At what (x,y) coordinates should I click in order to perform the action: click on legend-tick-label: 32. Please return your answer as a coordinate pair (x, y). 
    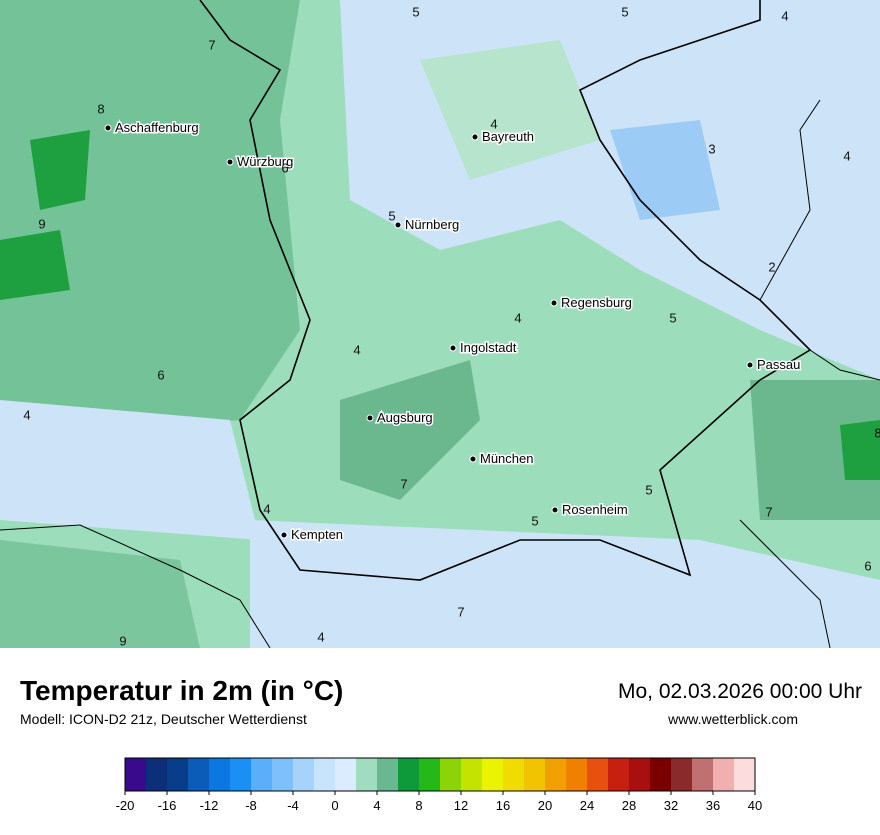
    Looking at the image, I should click on (671, 805).